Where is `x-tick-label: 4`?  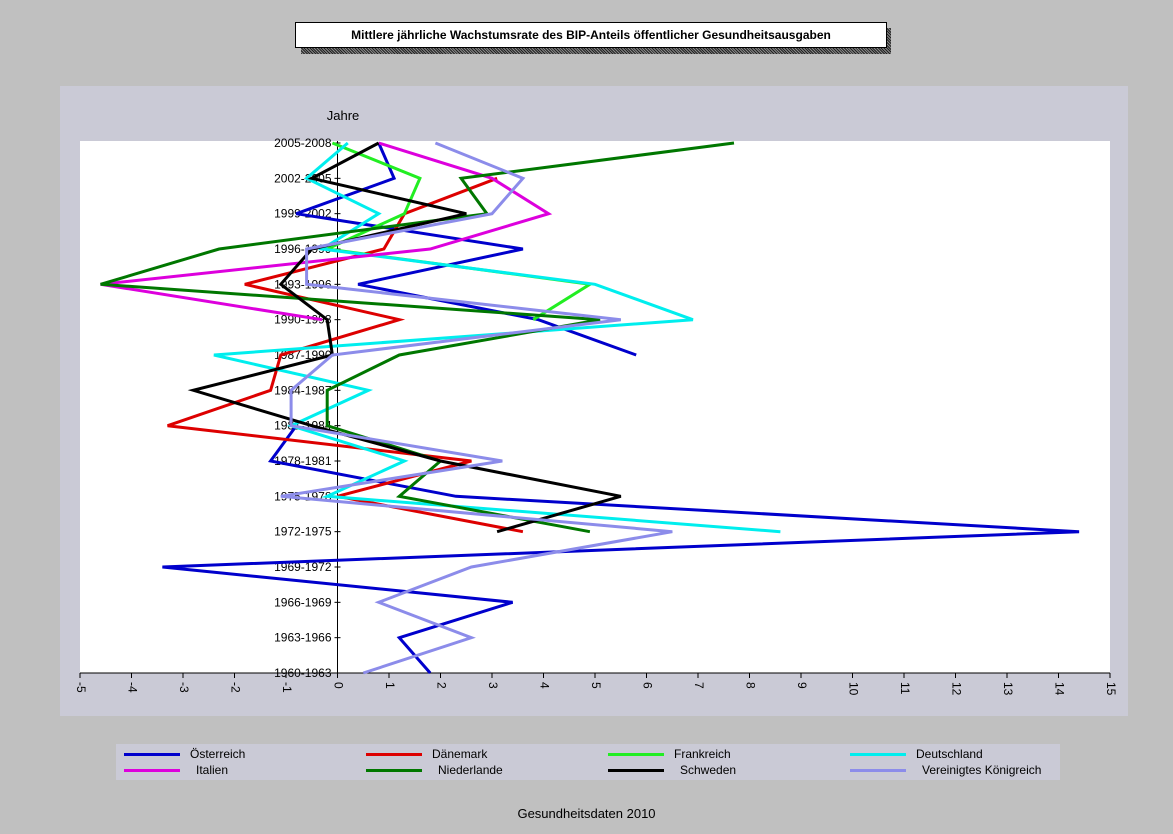 x-tick-label: 4 is located at coordinates (544, 685).